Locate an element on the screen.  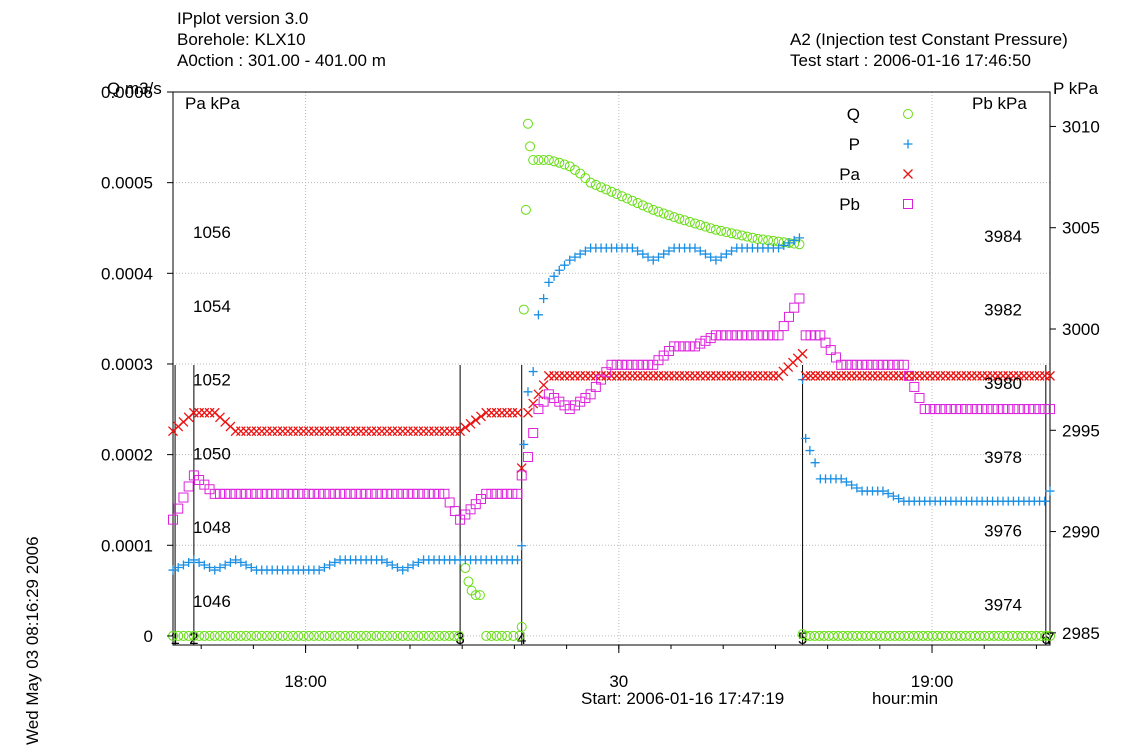
header-left-line3: A0ction : 301.00 - 401.00 m is located at coordinates (281, 60).